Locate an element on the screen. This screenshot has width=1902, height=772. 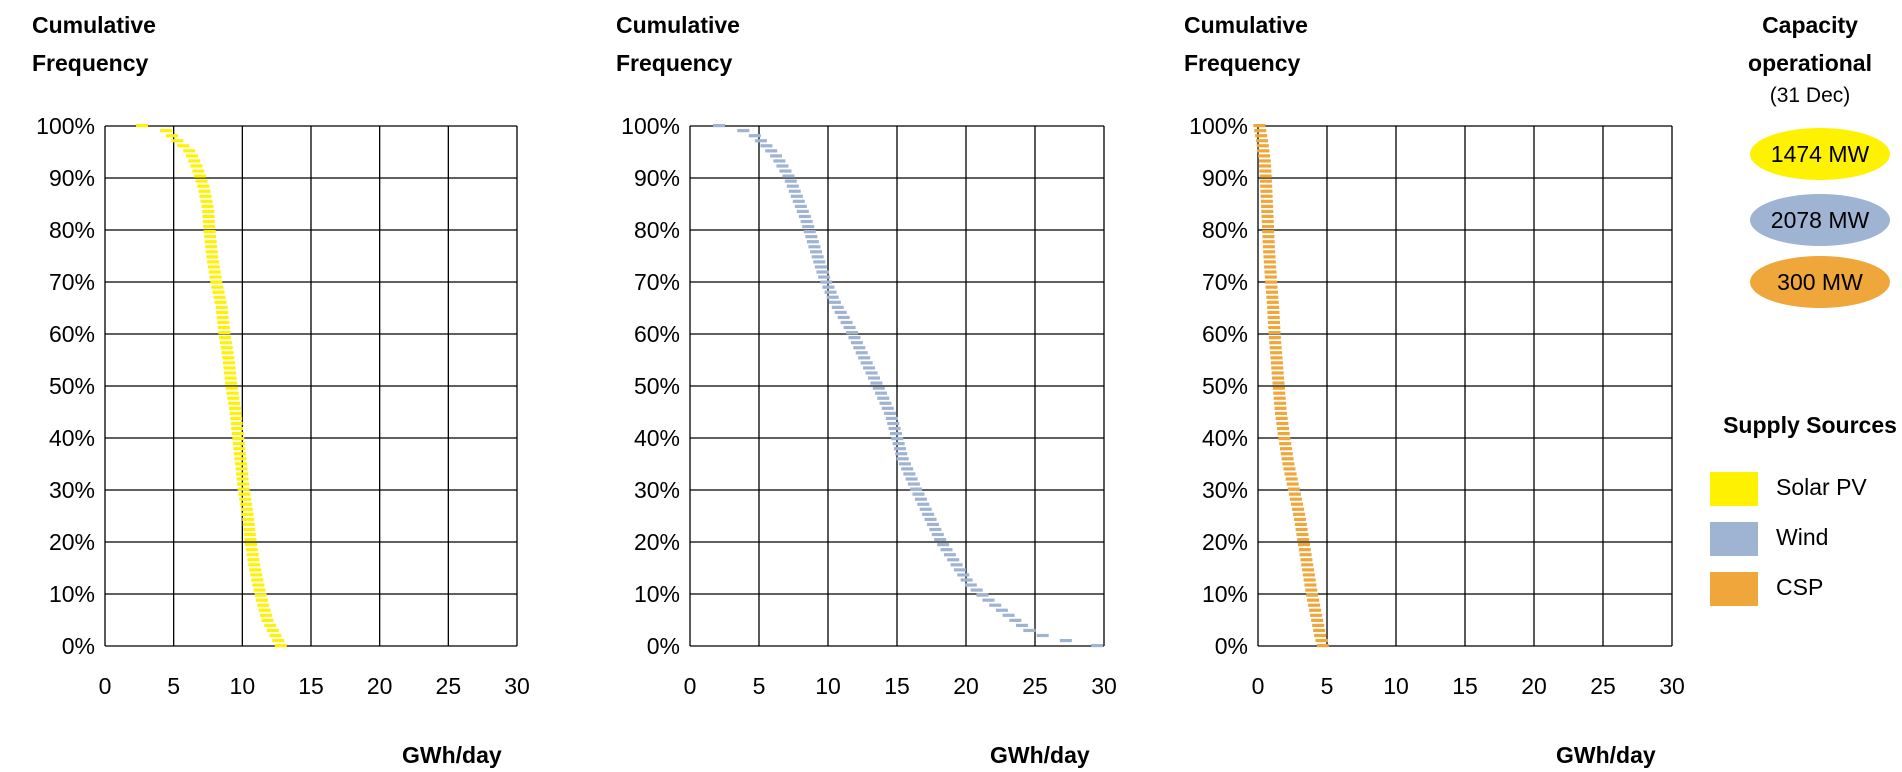
x-tick-label: 0 is located at coordinates (105, 686).